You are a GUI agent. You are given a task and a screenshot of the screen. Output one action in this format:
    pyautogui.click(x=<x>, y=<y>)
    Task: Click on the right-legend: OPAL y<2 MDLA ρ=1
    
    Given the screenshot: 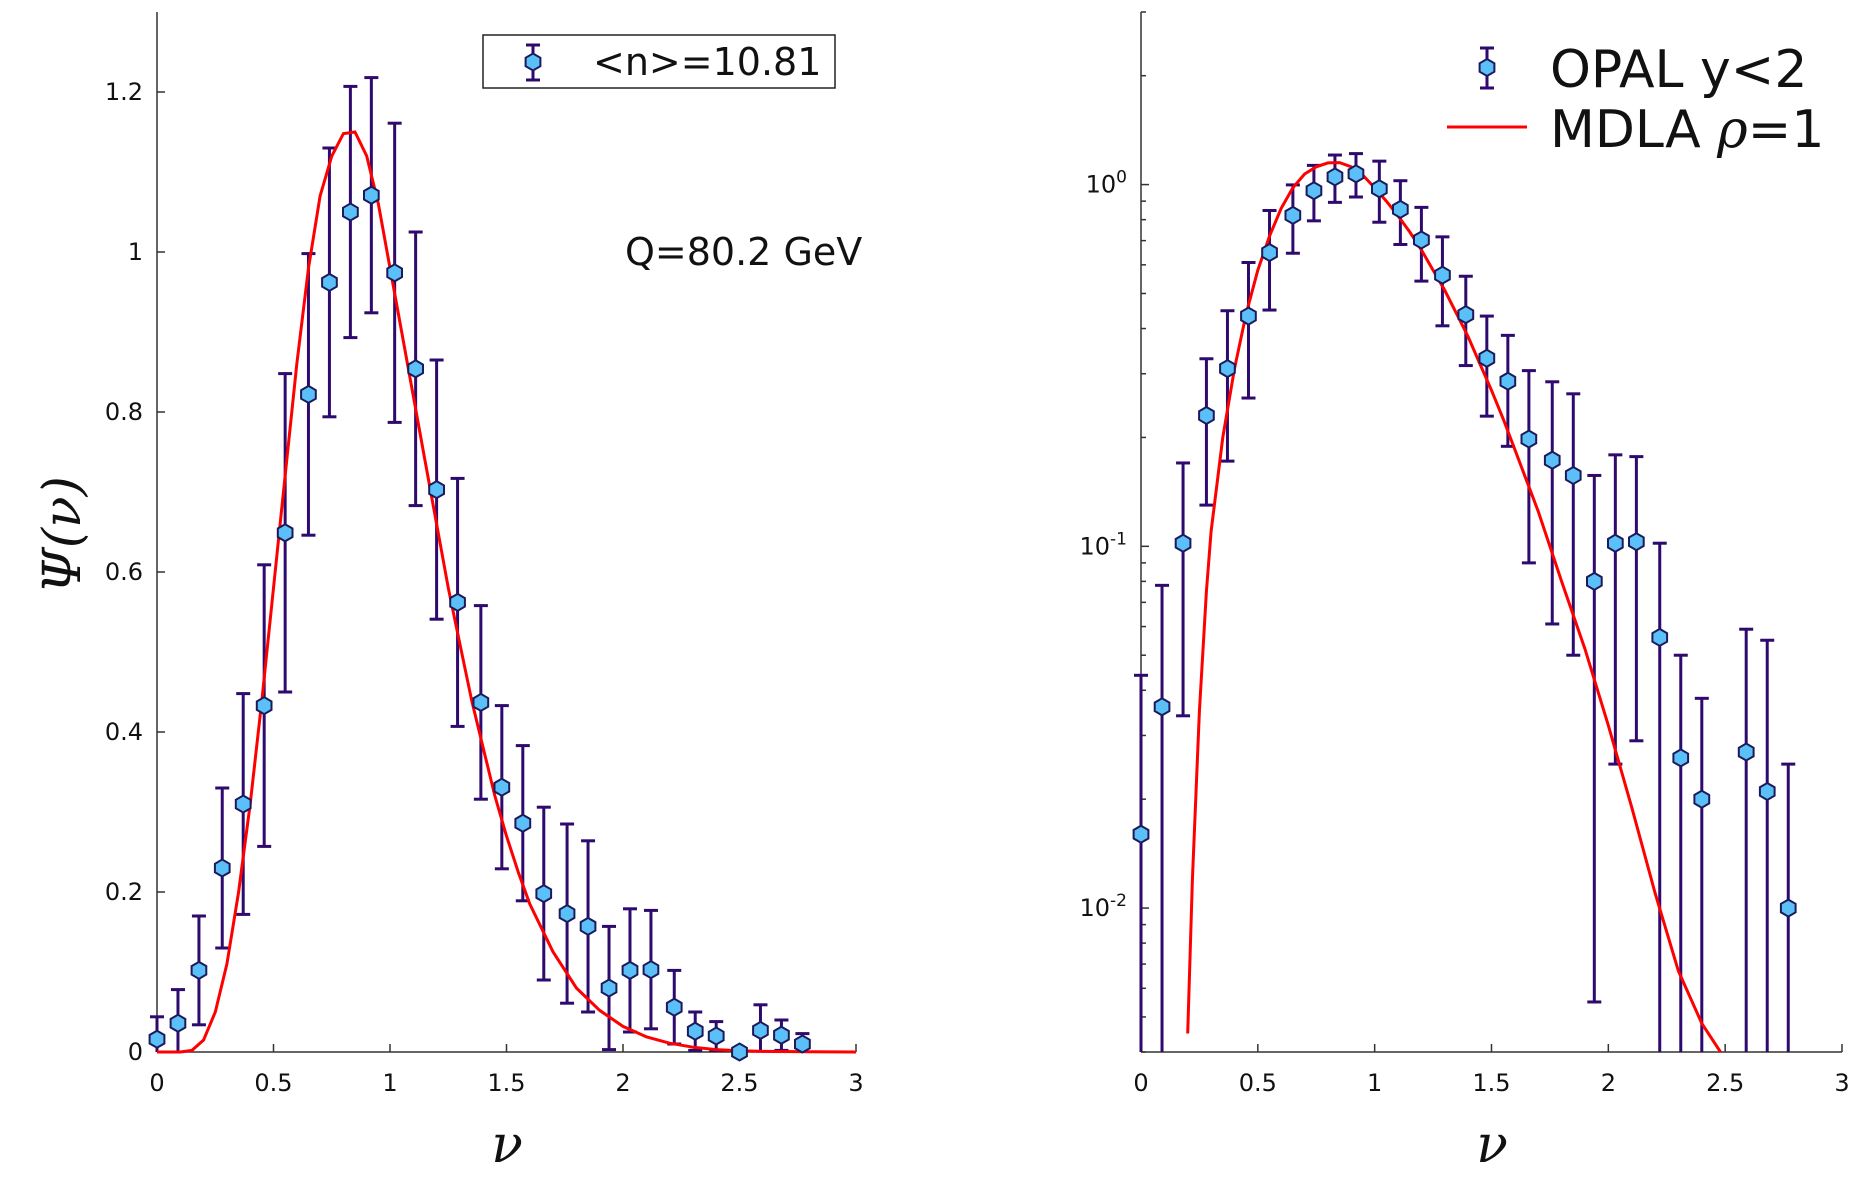 What is the action you would take?
    pyautogui.click(x=1635, y=100)
    